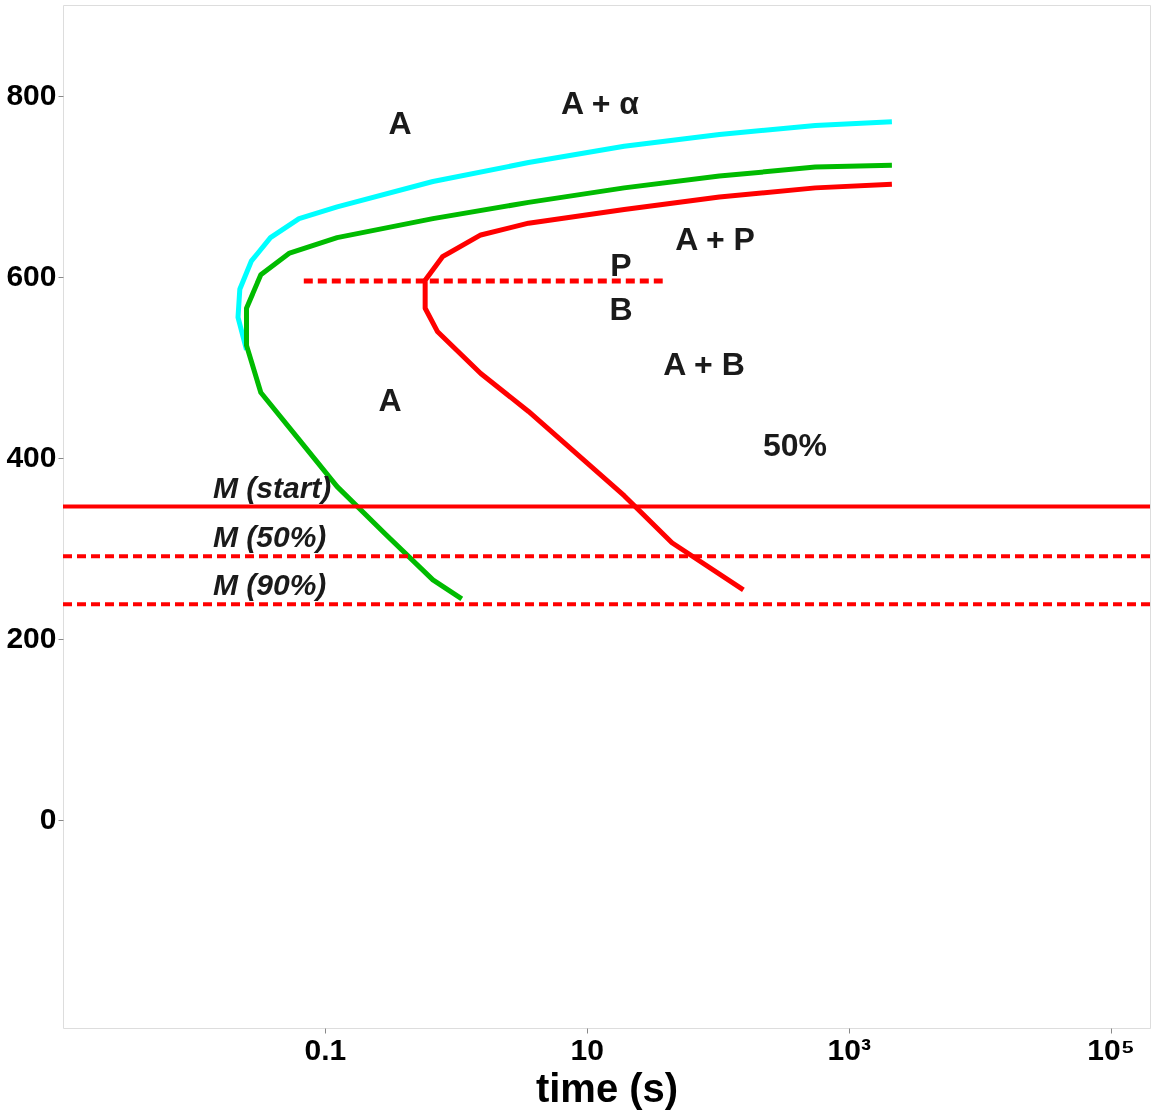  Describe the element at coordinates (48, 819) in the screenshot. I see `y-tick-label: 0` at that location.